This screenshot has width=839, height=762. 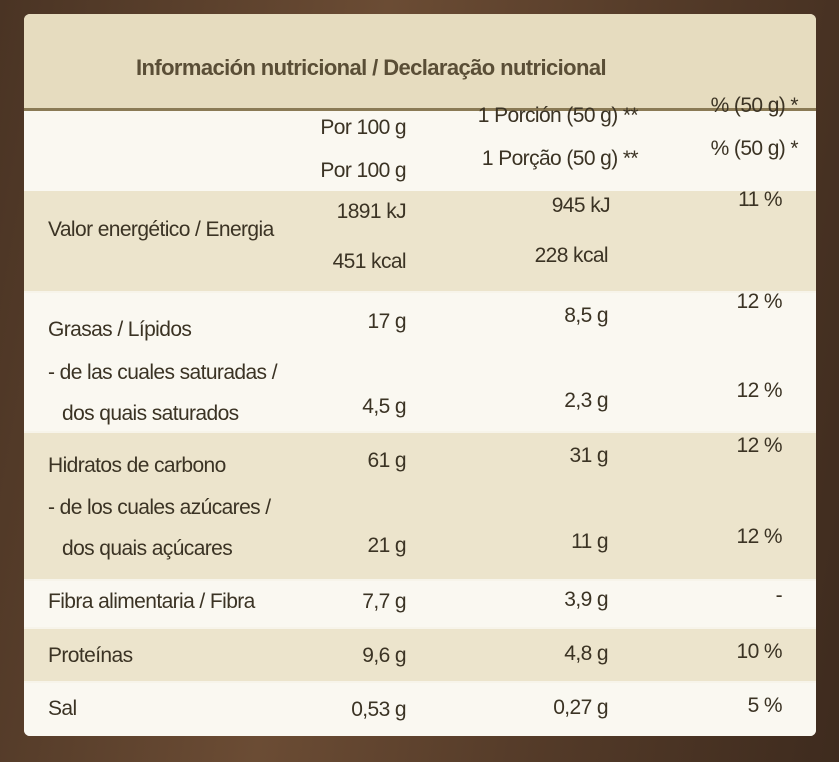 What do you see at coordinates (387, 321) in the screenshot?
I see `value: 17 g` at bounding box center [387, 321].